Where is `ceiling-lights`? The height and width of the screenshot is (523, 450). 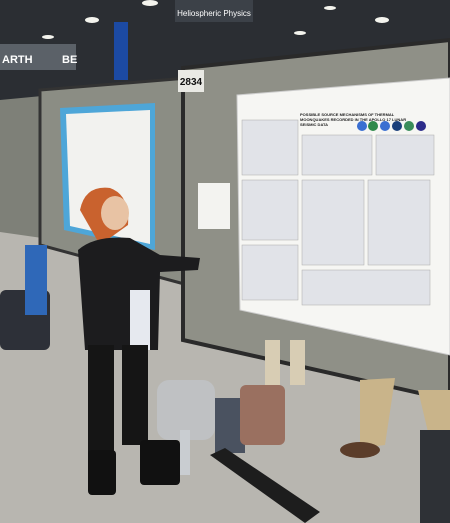 ceiling-lights is located at coordinates (215, 19).